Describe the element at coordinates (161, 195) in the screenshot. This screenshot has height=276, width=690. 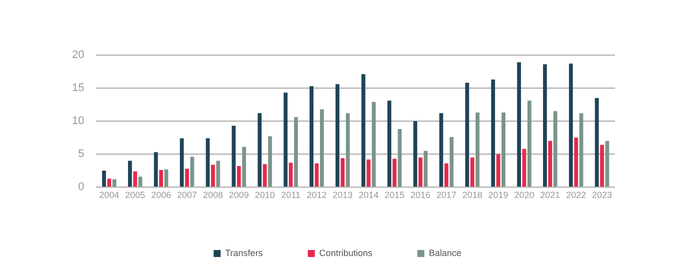
I see `x-tick-label: 2006` at that location.